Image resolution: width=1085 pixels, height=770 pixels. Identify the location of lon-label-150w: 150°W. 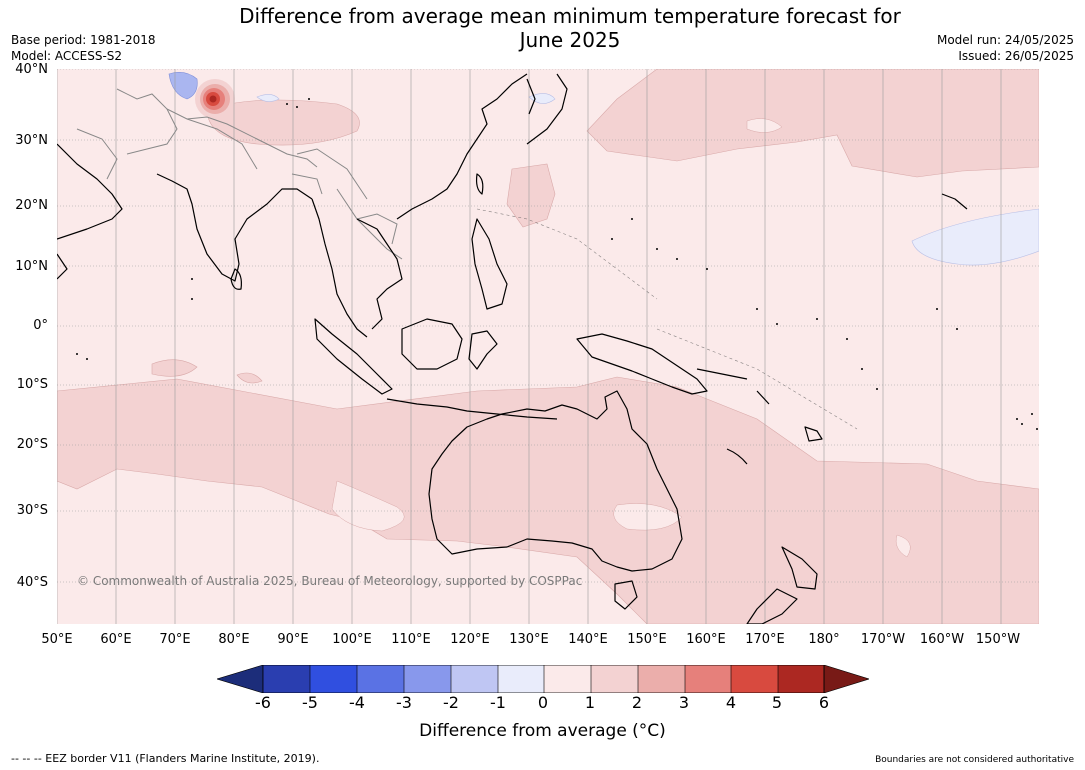
(998, 639).